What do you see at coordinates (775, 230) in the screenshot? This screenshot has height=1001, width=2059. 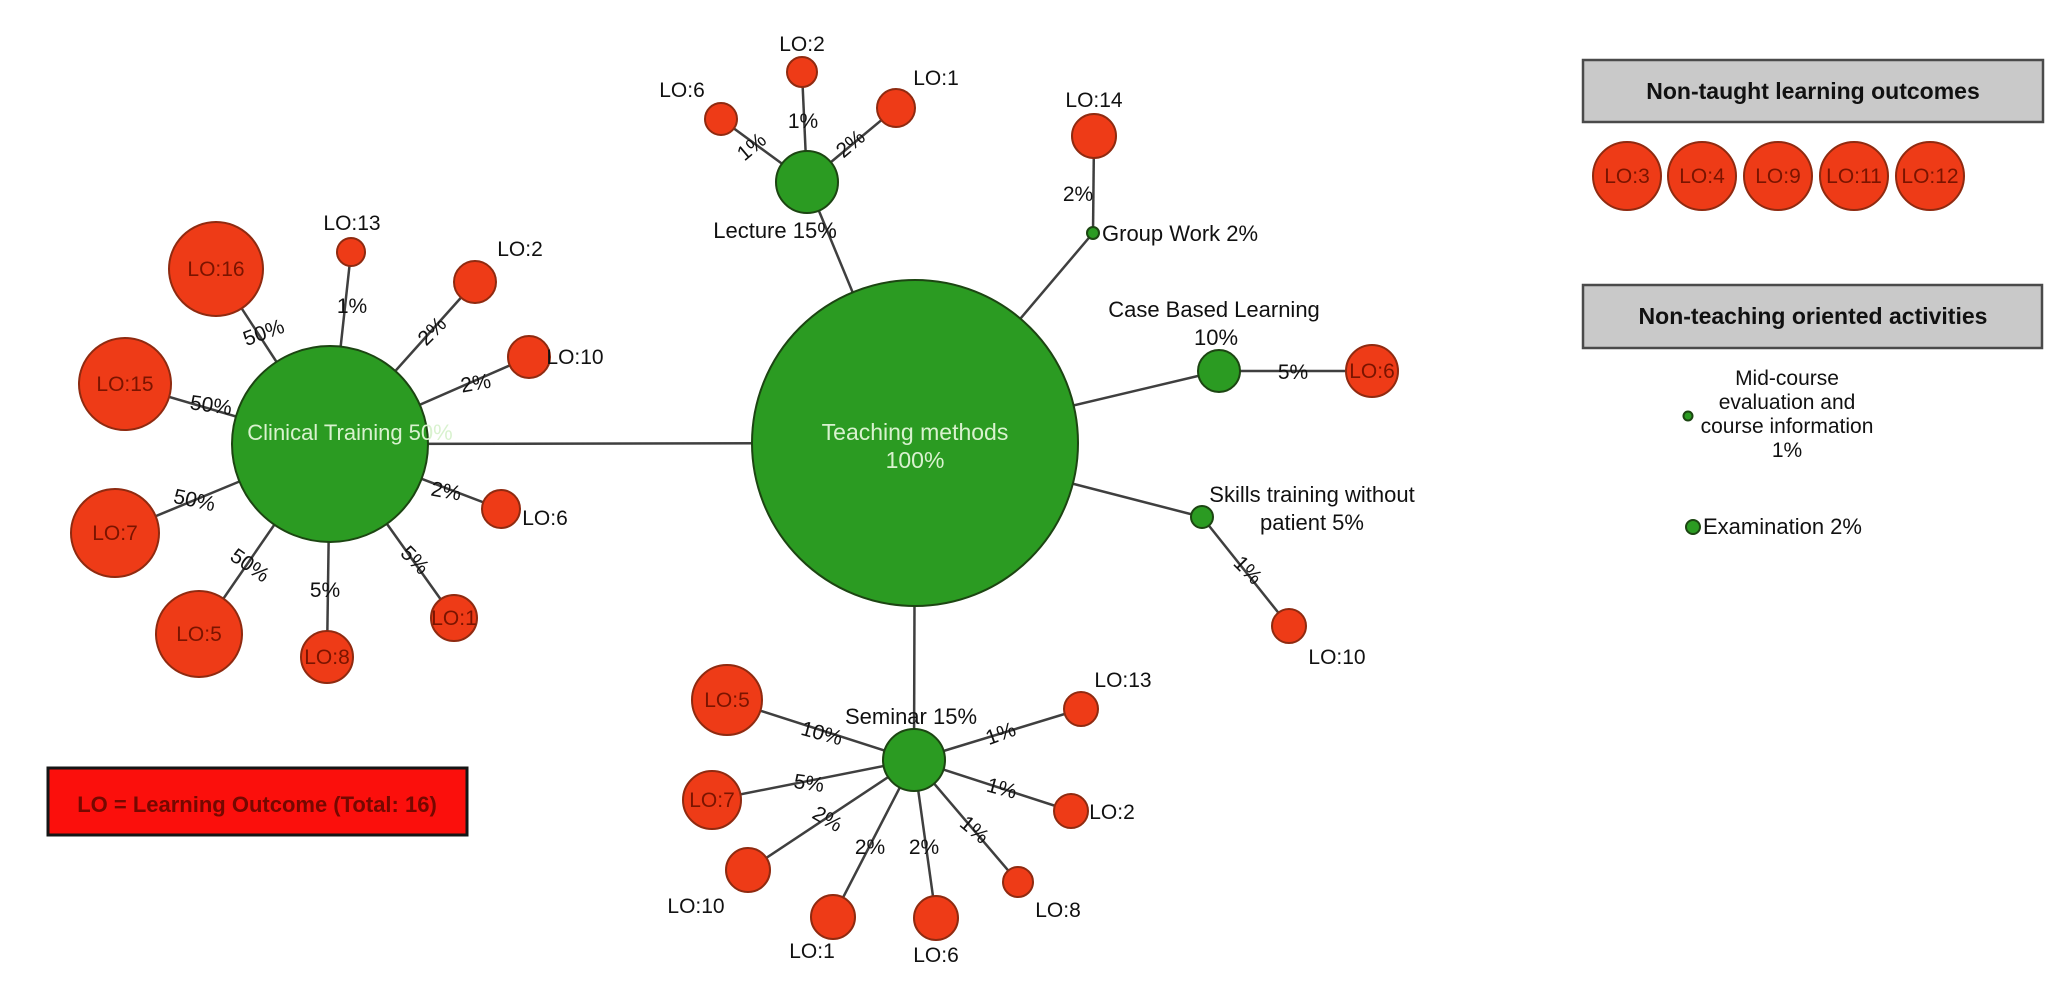 I see `lecture-node-label: Lecture 15%` at bounding box center [775, 230].